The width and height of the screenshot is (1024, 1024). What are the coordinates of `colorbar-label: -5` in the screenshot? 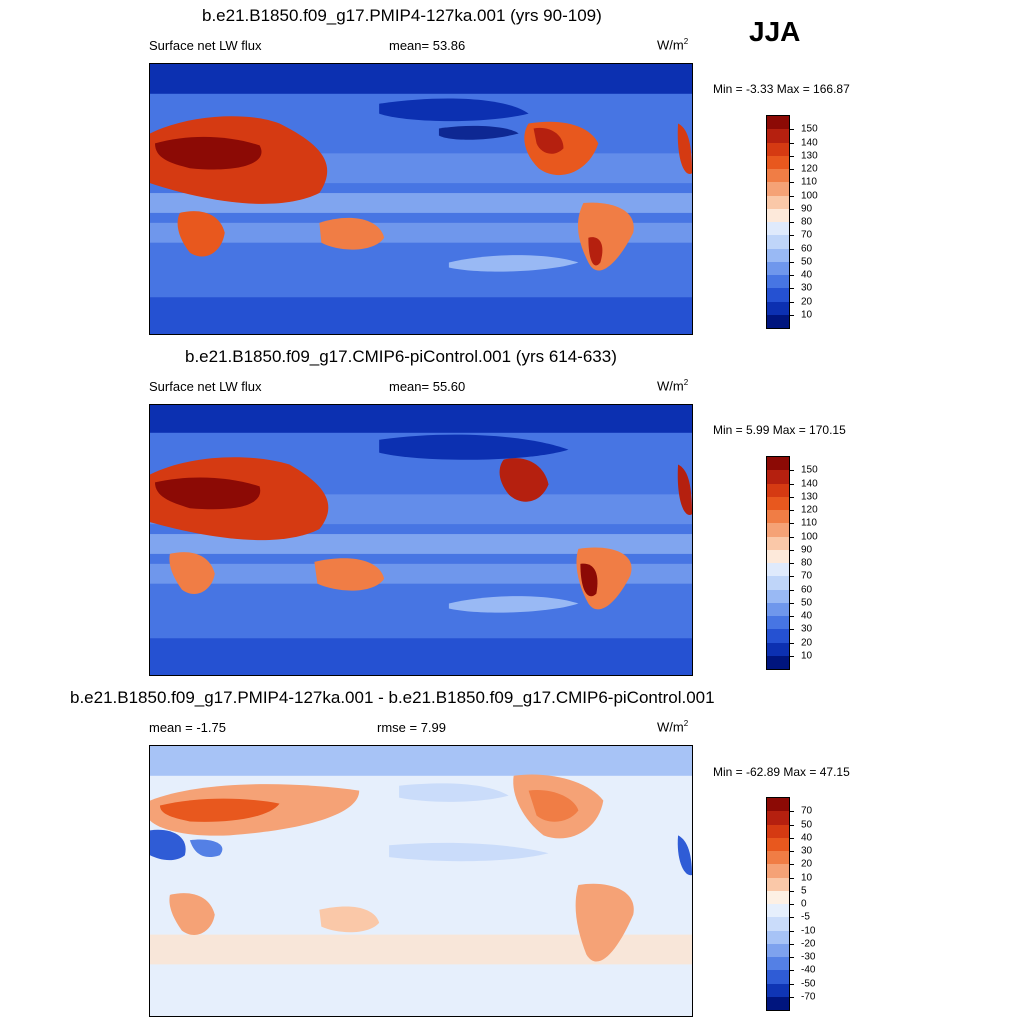 It's located at (805, 917).